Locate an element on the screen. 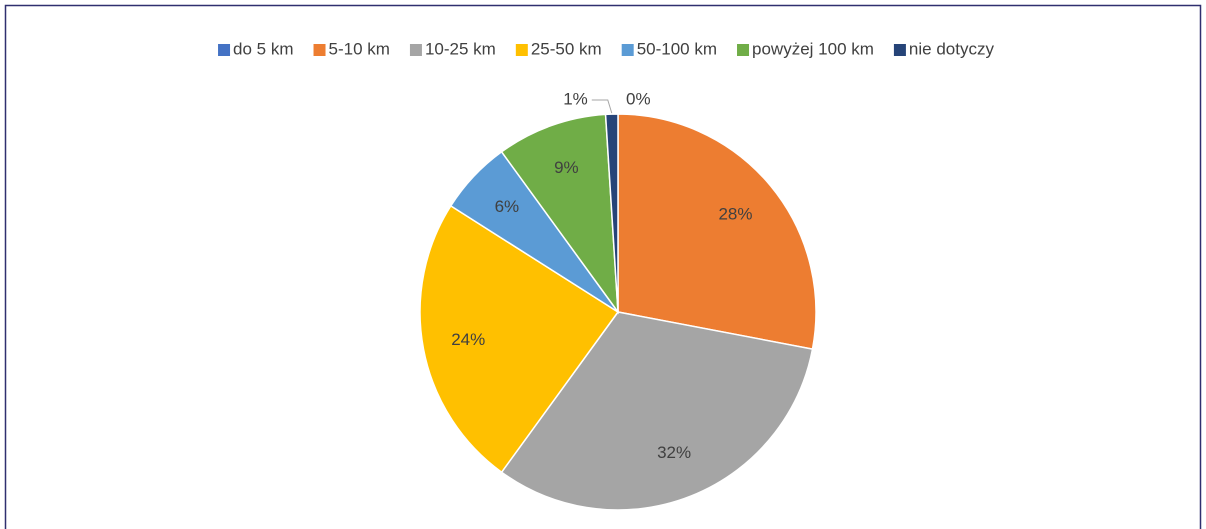 This screenshot has height=529, width=1206. legend-label: powyżej 100 km is located at coordinates (813, 48).